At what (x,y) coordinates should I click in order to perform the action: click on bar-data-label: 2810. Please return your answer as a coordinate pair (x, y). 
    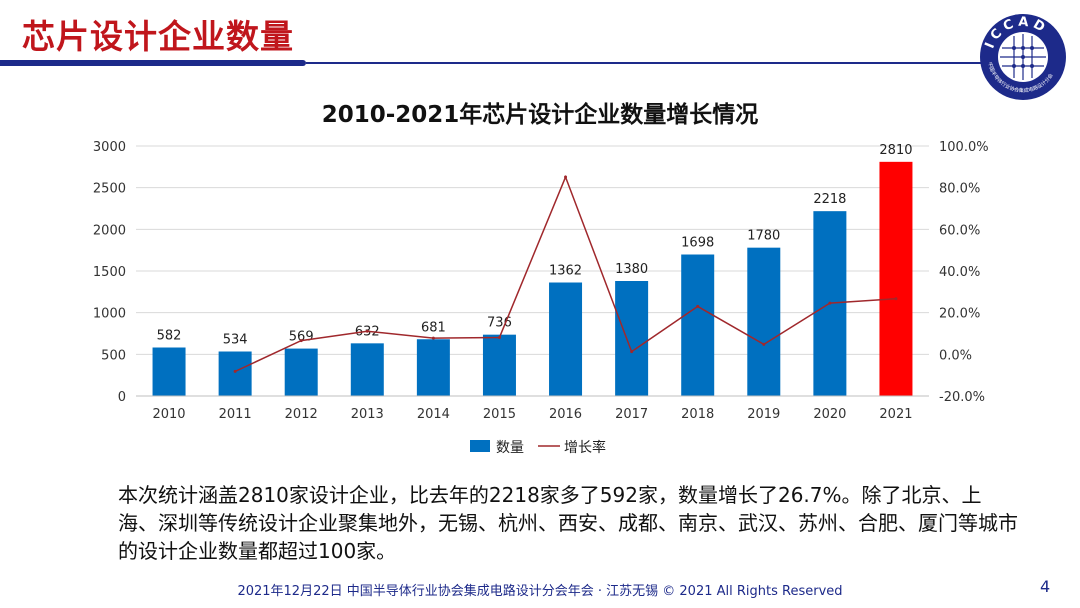
    Looking at the image, I should click on (895, 150).